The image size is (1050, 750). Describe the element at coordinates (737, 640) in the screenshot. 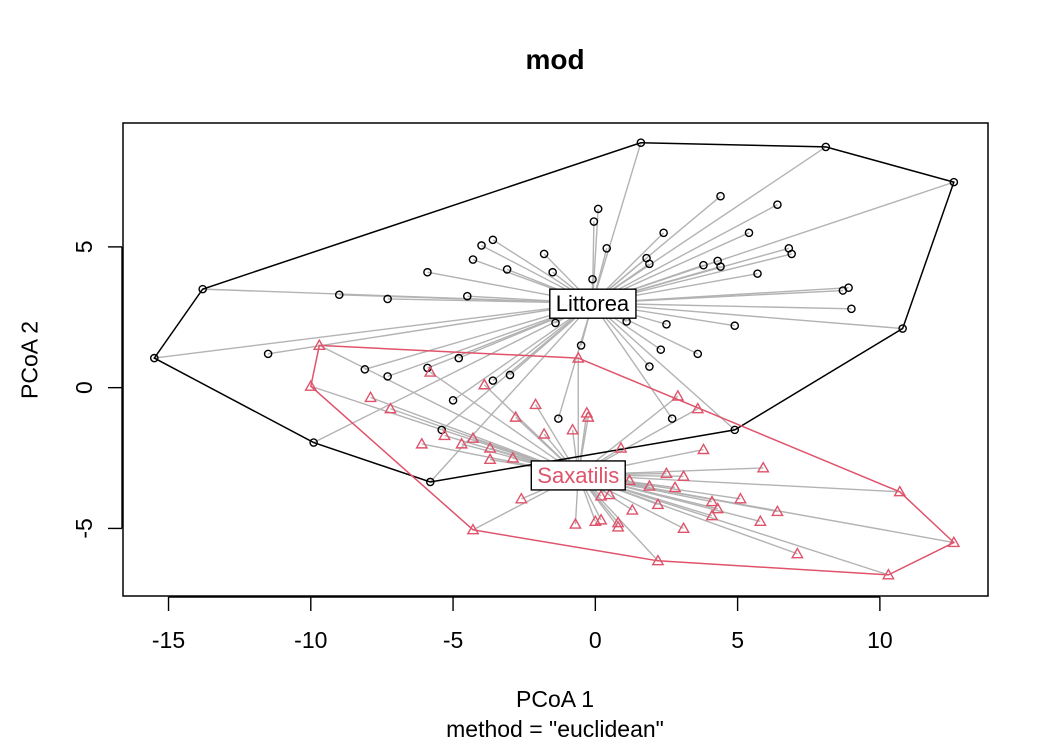

I see `x-tick-label: 5` at that location.